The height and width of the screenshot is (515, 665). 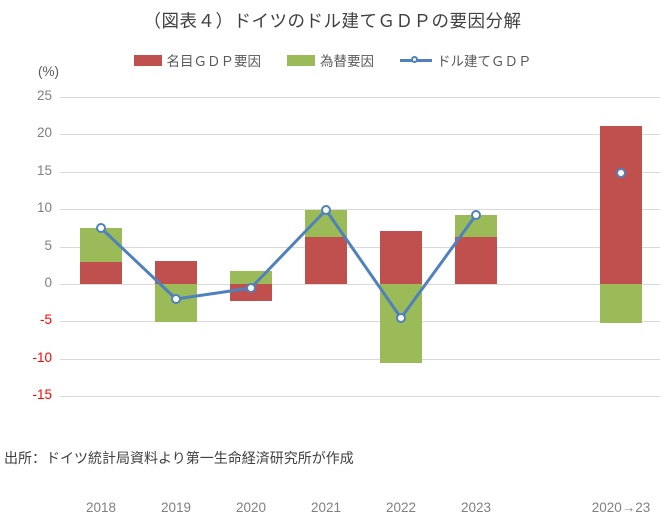 What do you see at coordinates (288, 264) in the screenshot?
I see `usd-gdp-polyline` at bounding box center [288, 264].